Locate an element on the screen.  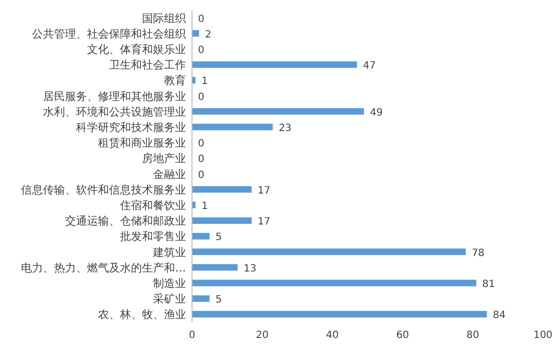
y-tick-label: 租赁和商业服务业 is located at coordinates (142, 143).